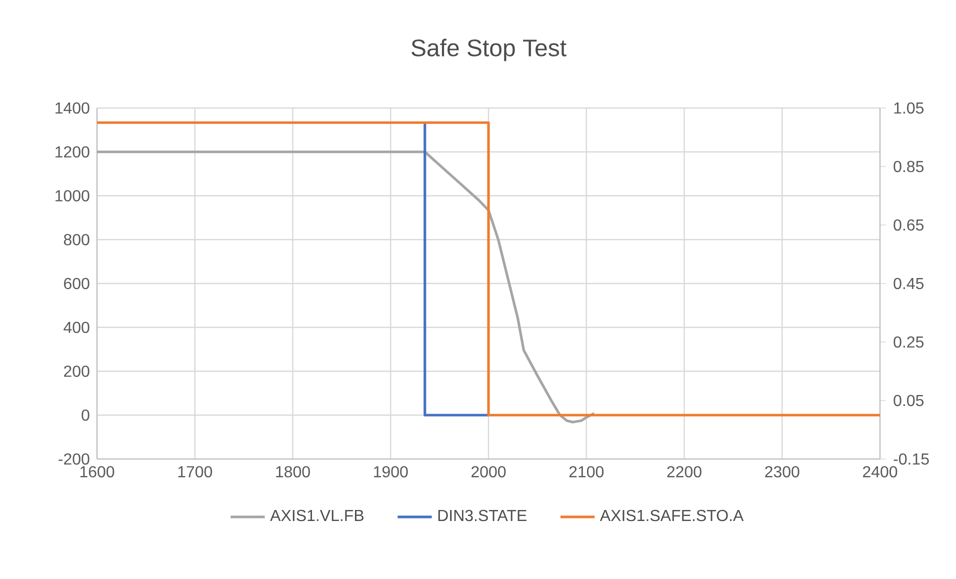 Image resolution: width=956 pixels, height=579 pixels. What do you see at coordinates (489, 472) in the screenshot?
I see `x-tick-label: 2000` at bounding box center [489, 472].